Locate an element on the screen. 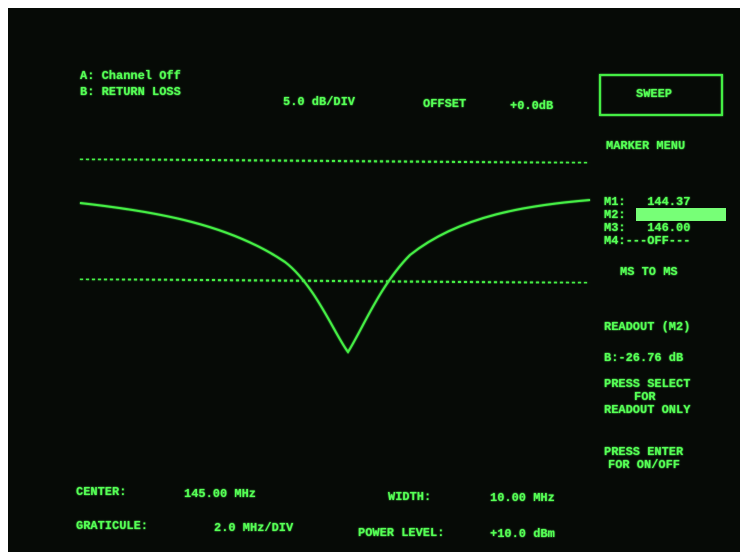 The image size is (748, 559). m2-highlight is located at coordinates (681, 214).